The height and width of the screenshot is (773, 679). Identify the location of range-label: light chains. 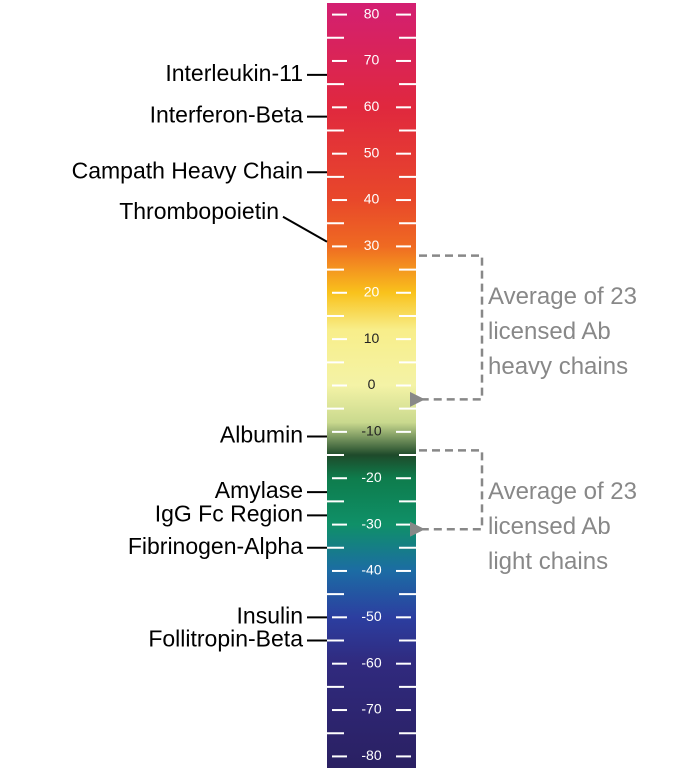
(548, 561).